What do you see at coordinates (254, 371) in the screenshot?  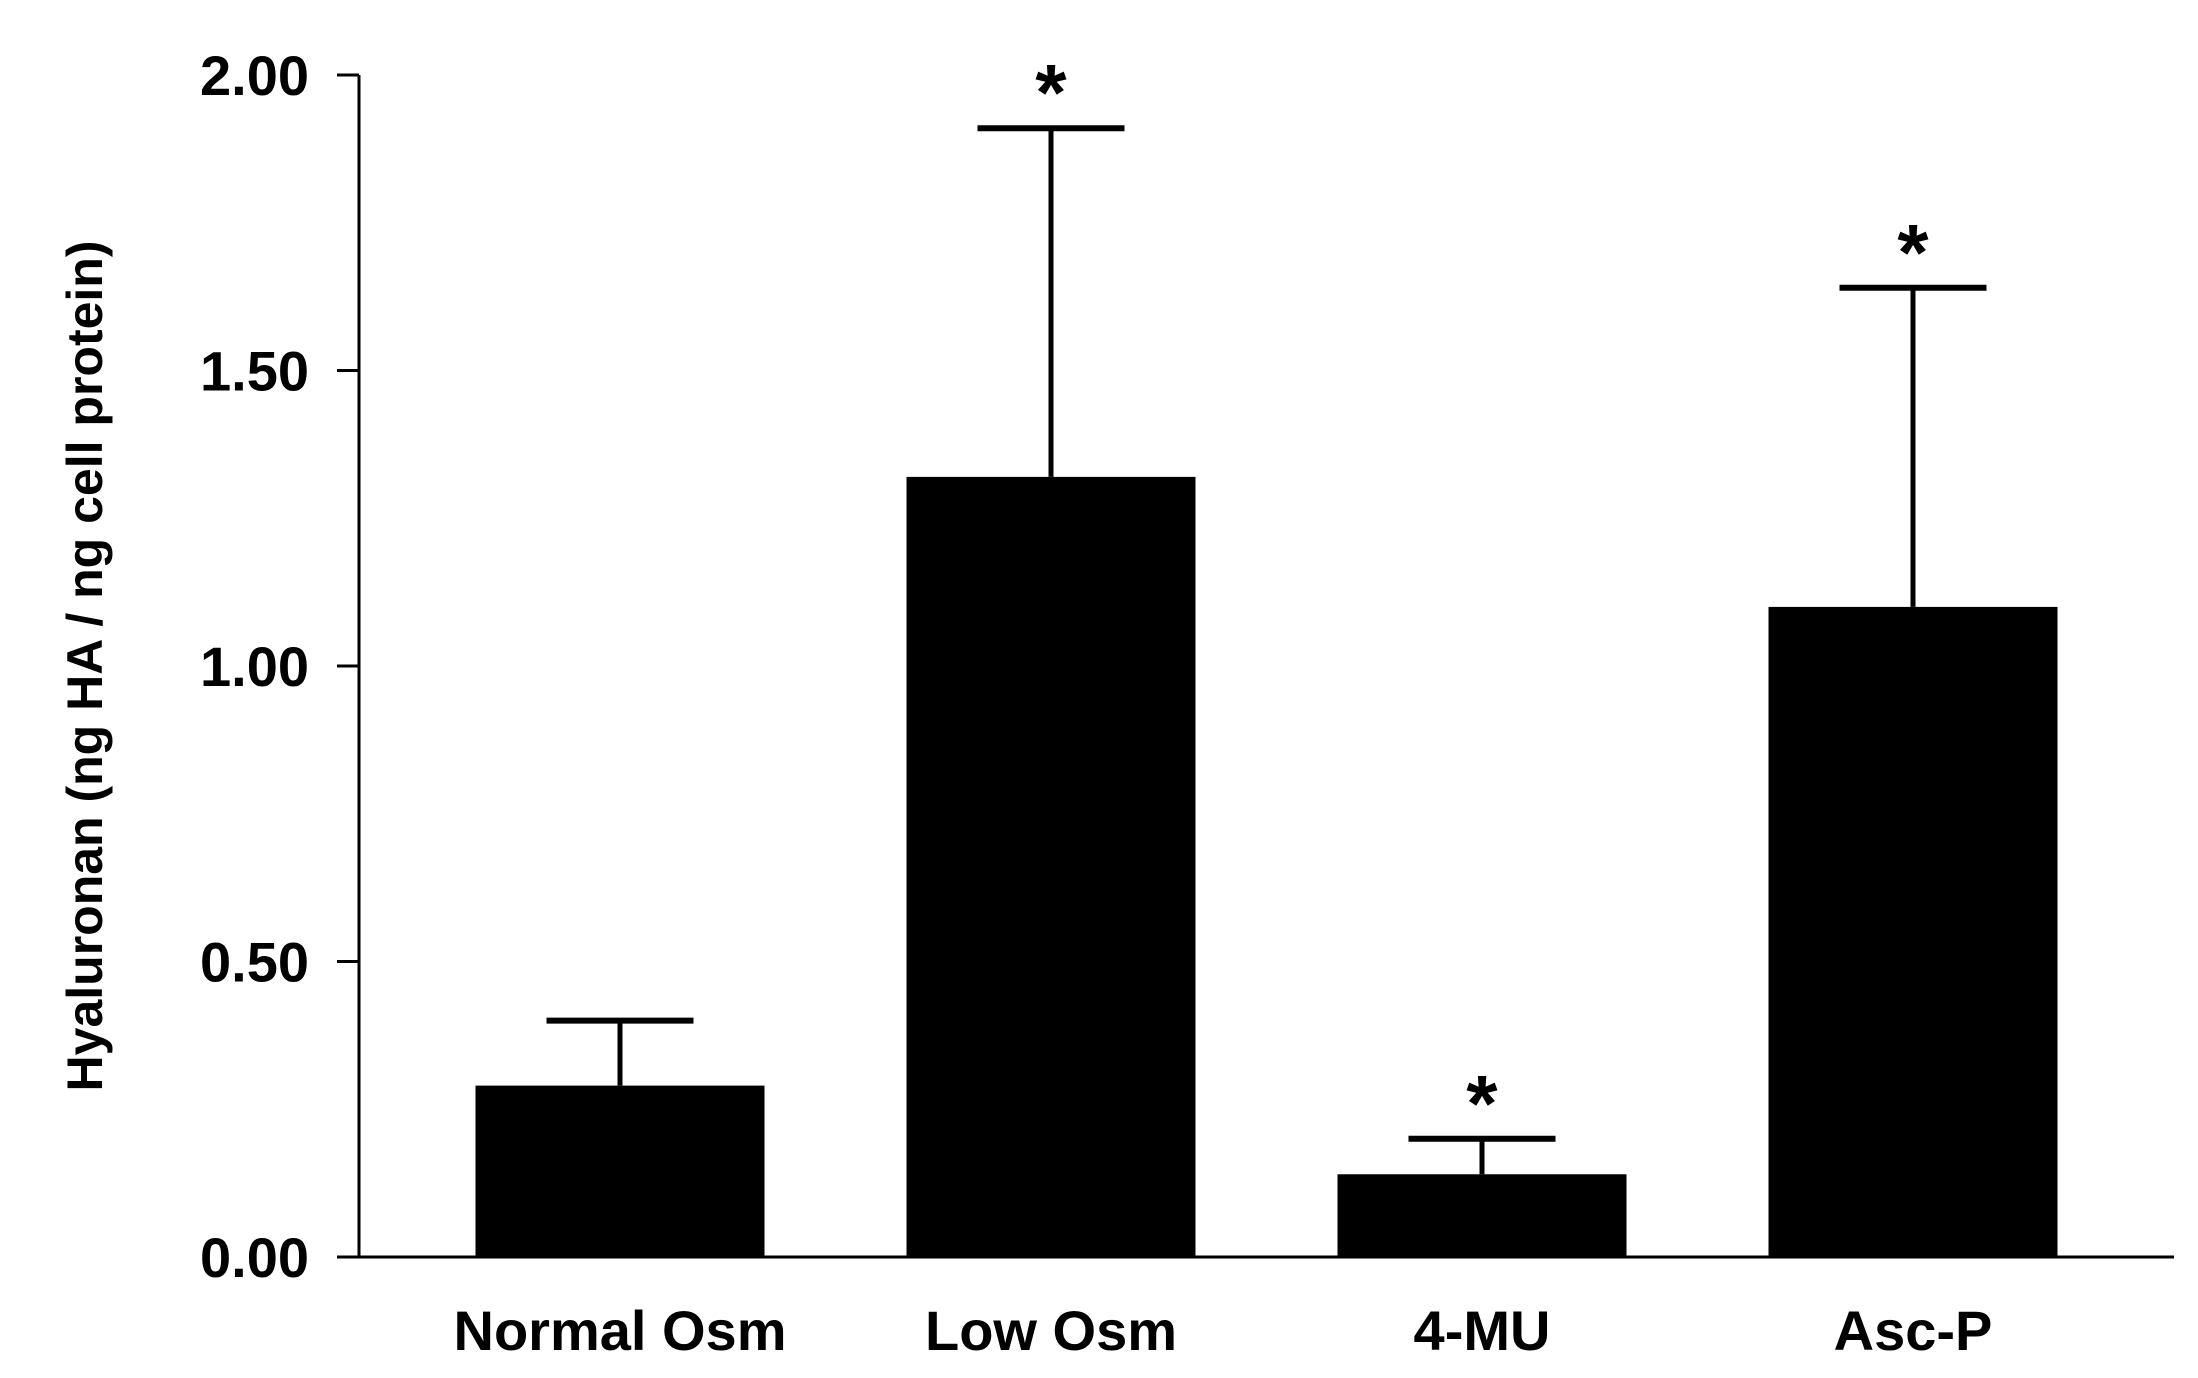 I see `y-tick-label: 1.50` at bounding box center [254, 371].